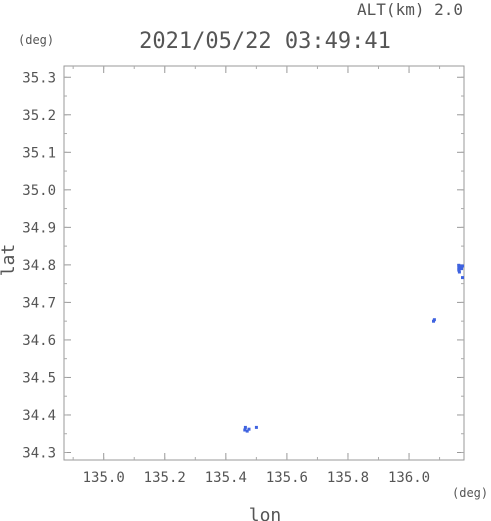 The width and height of the screenshot is (491, 521). Describe the element at coordinates (39, 416) in the screenshot. I see `y-tick-label: 34.4` at that location.